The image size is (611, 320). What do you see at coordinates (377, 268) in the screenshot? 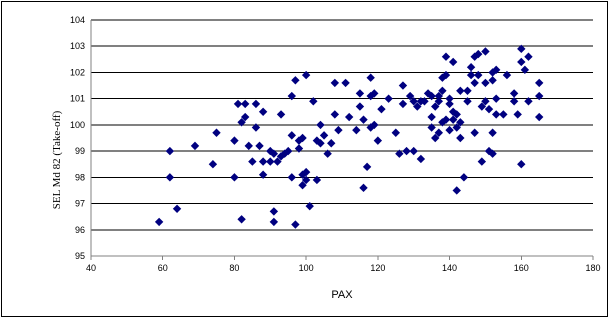
I see `x-tick-label: 120` at bounding box center [377, 268].